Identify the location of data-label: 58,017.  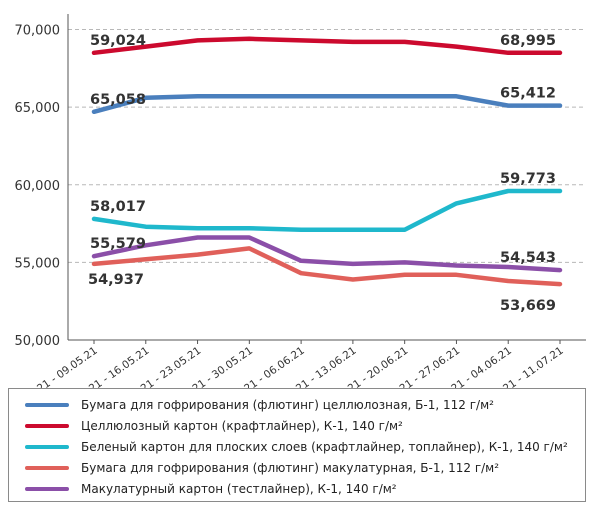
(118, 207).